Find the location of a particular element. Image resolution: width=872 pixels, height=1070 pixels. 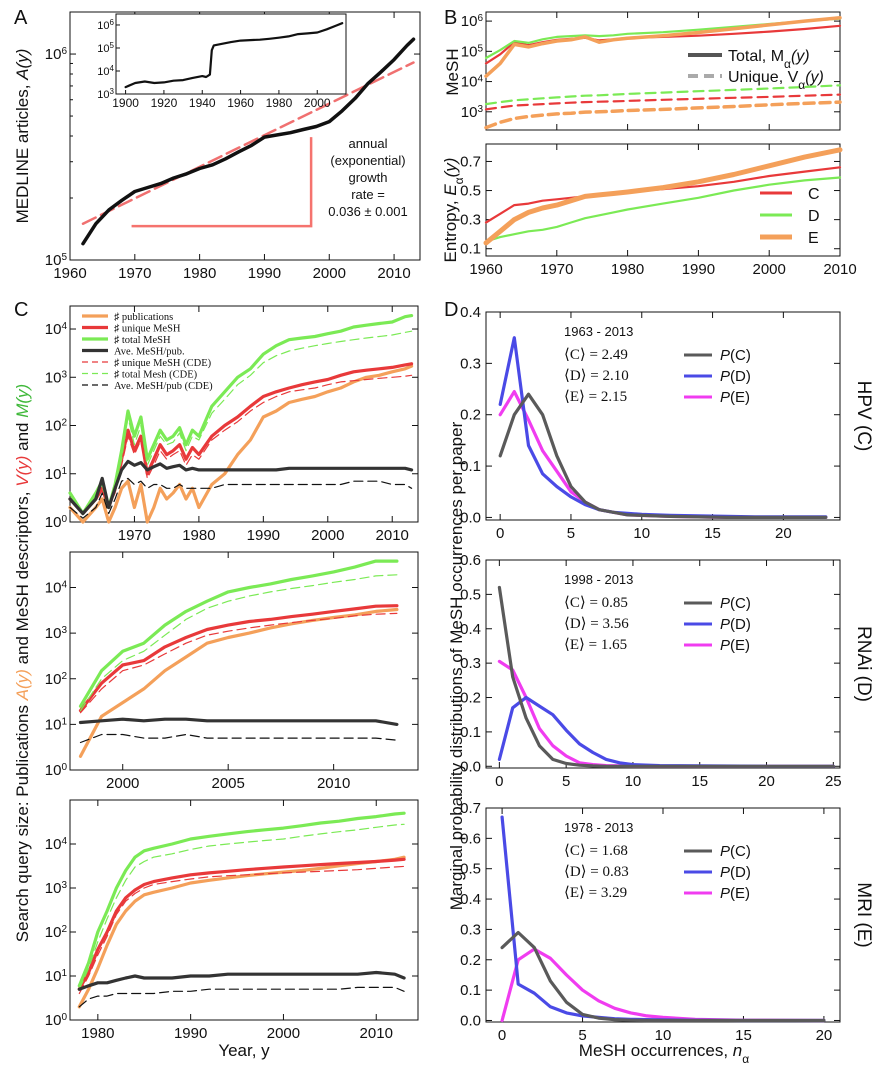

y-tick-label: 10⁰ is located at coordinates (56, 1021).